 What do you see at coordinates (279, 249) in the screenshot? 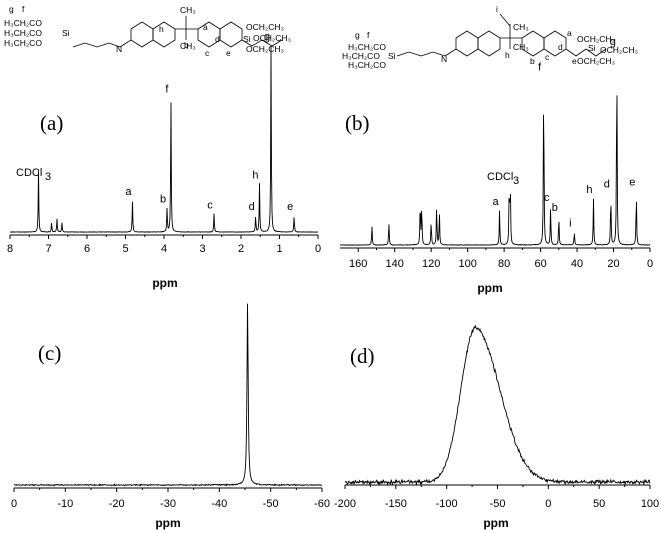
I see `tick-label: 1` at bounding box center [279, 249].